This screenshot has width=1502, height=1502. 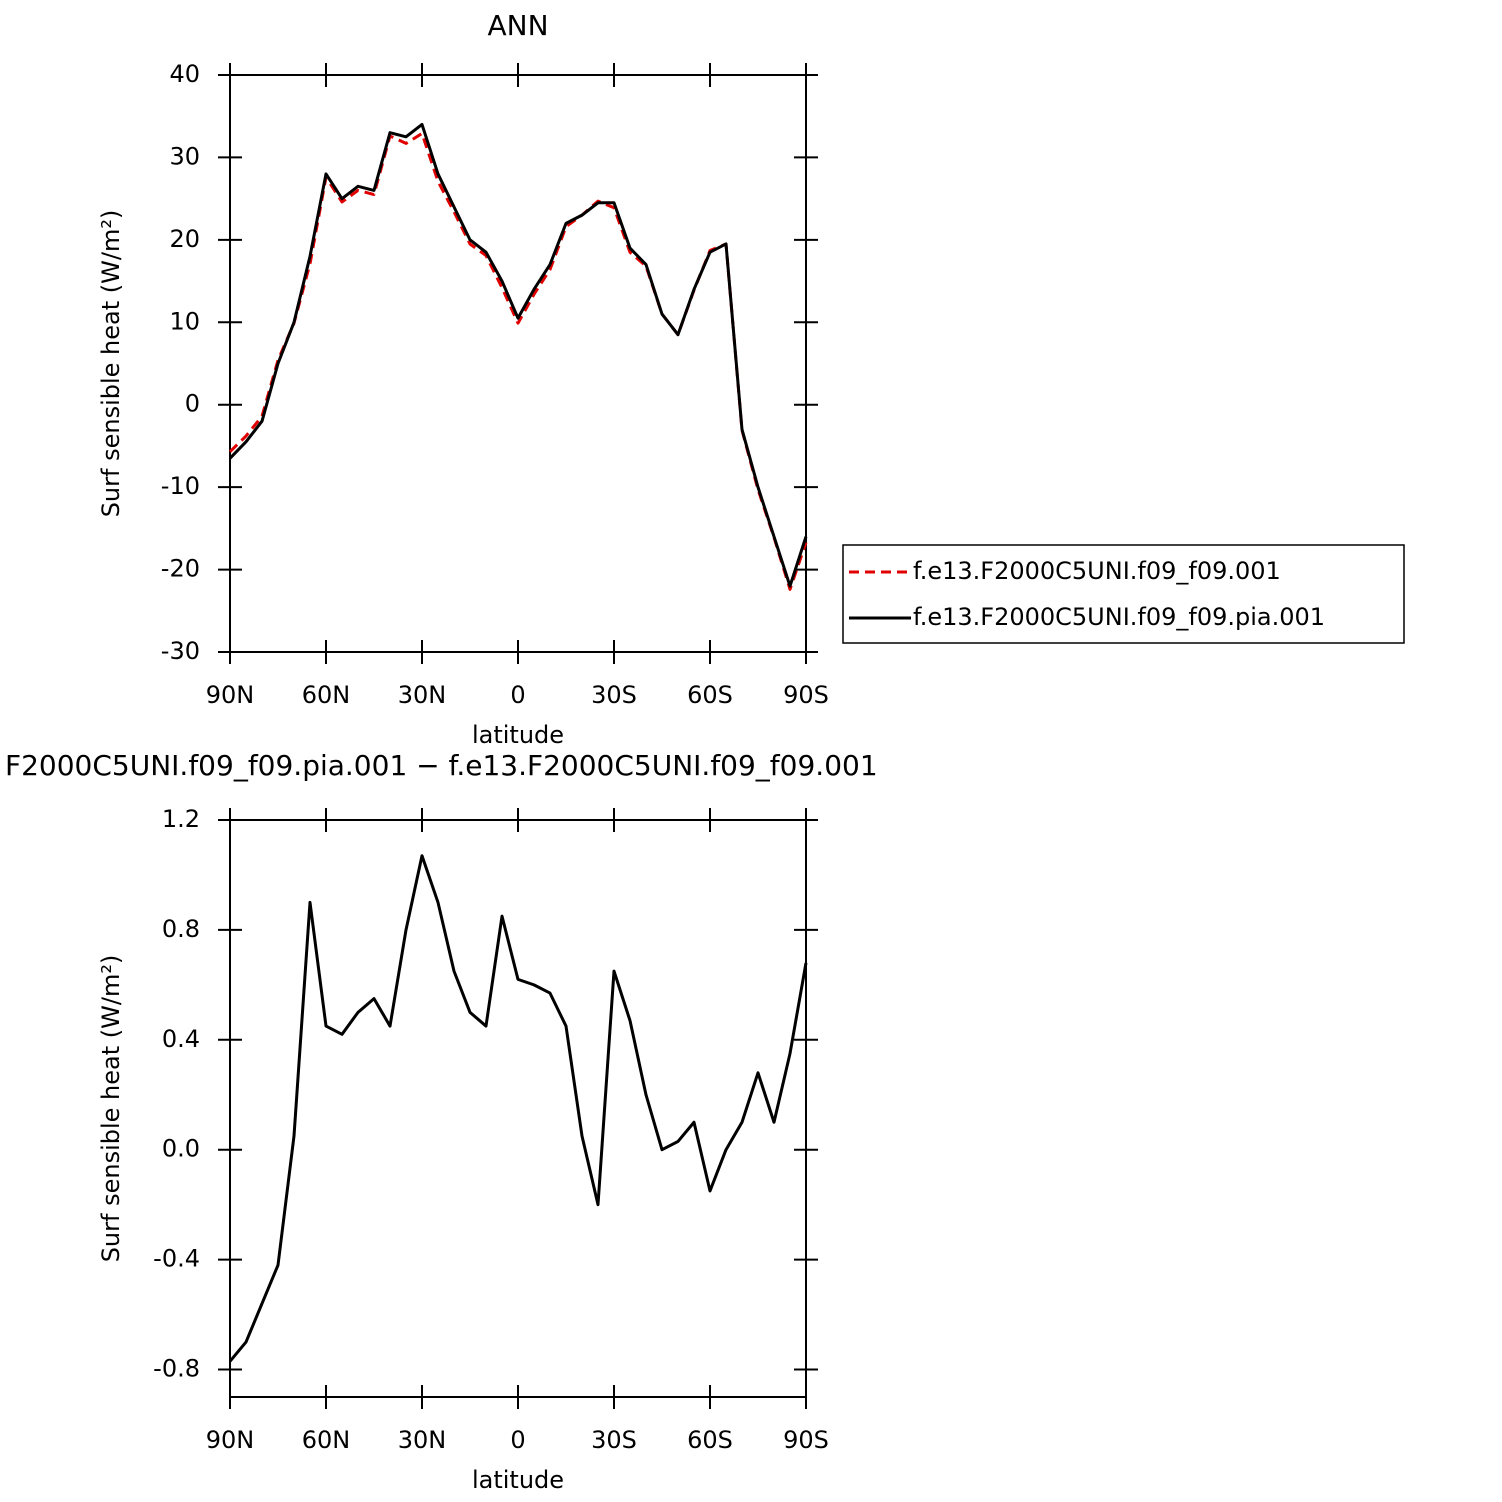 What do you see at coordinates (181, 1149) in the screenshot?
I see `y-tick-label: 0.0` at bounding box center [181, 1149].